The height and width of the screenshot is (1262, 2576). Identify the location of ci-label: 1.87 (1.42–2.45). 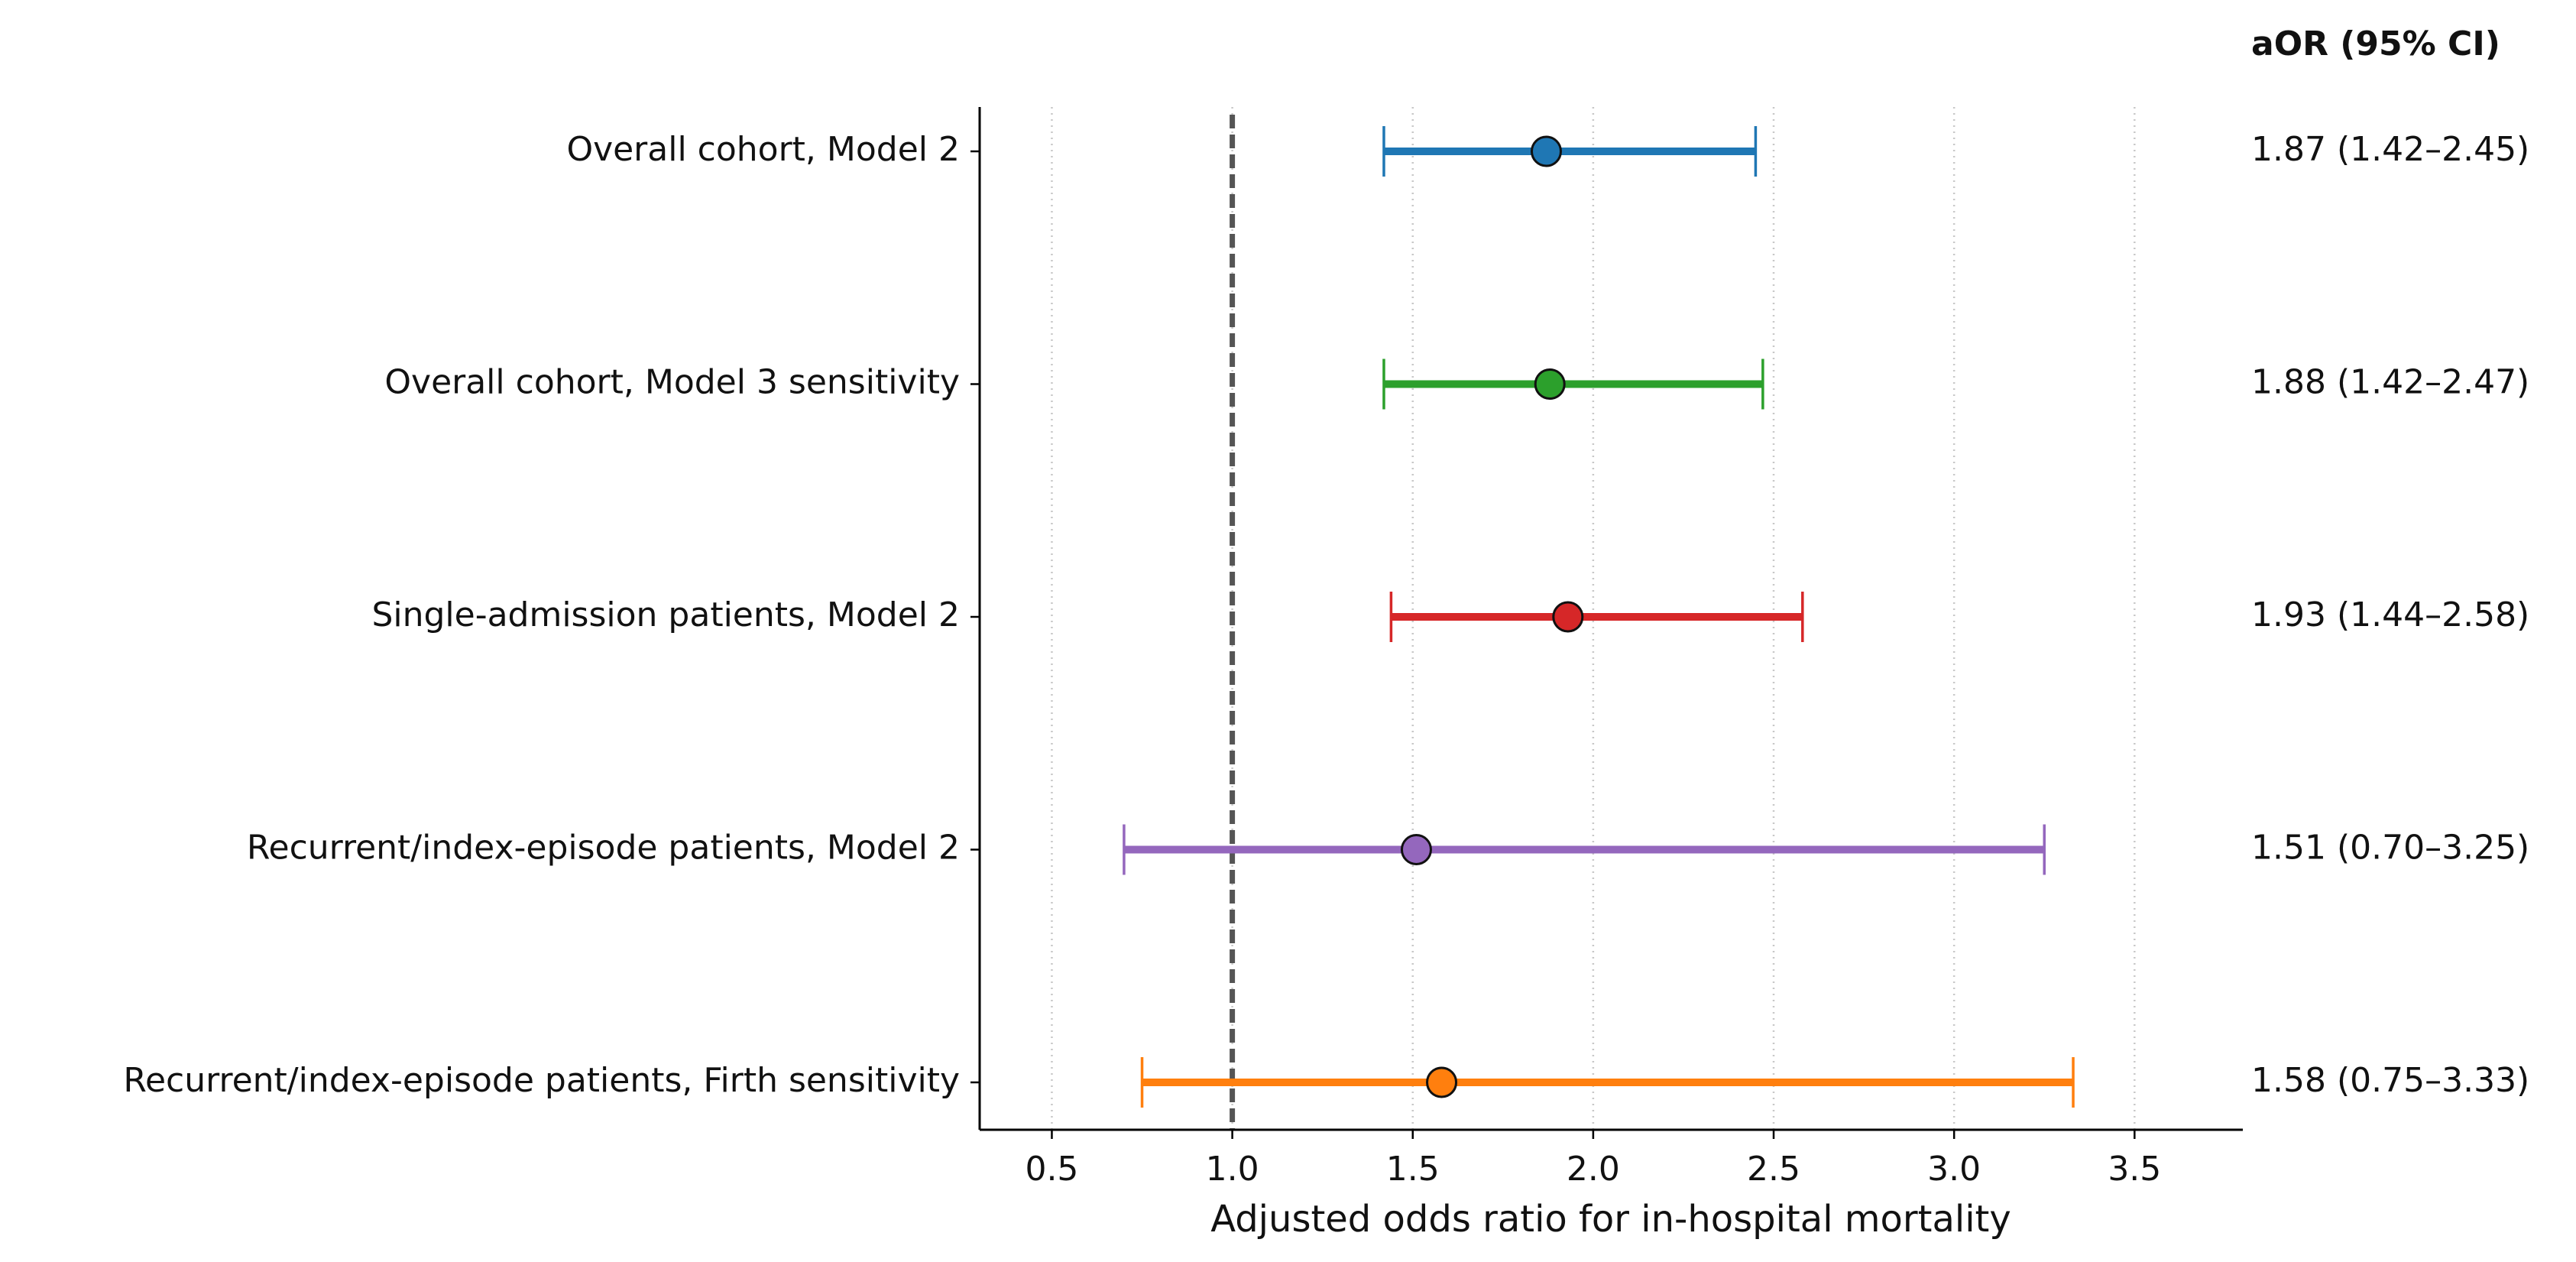
(2390, 149).